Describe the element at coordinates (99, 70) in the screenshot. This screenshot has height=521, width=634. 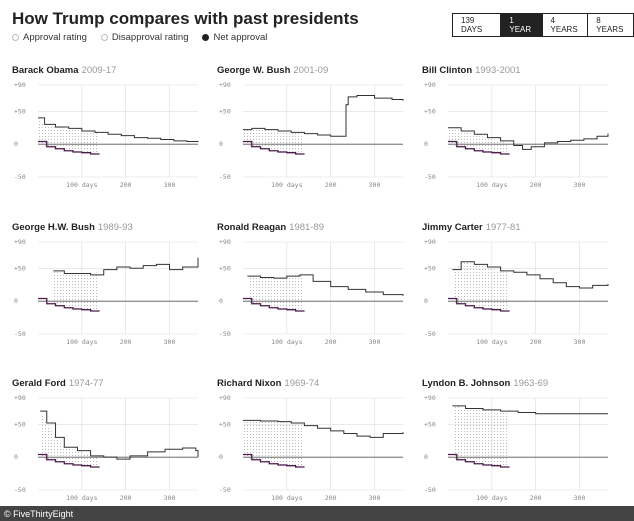
I see `president-years: 2009-17` at that location.